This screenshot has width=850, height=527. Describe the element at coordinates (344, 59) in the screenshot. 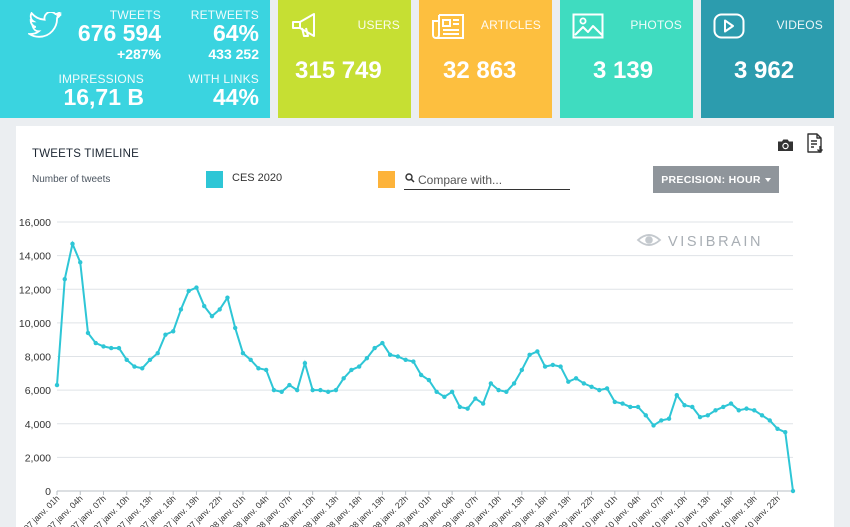

I see `users-tile: USERS 315 749` at that location.